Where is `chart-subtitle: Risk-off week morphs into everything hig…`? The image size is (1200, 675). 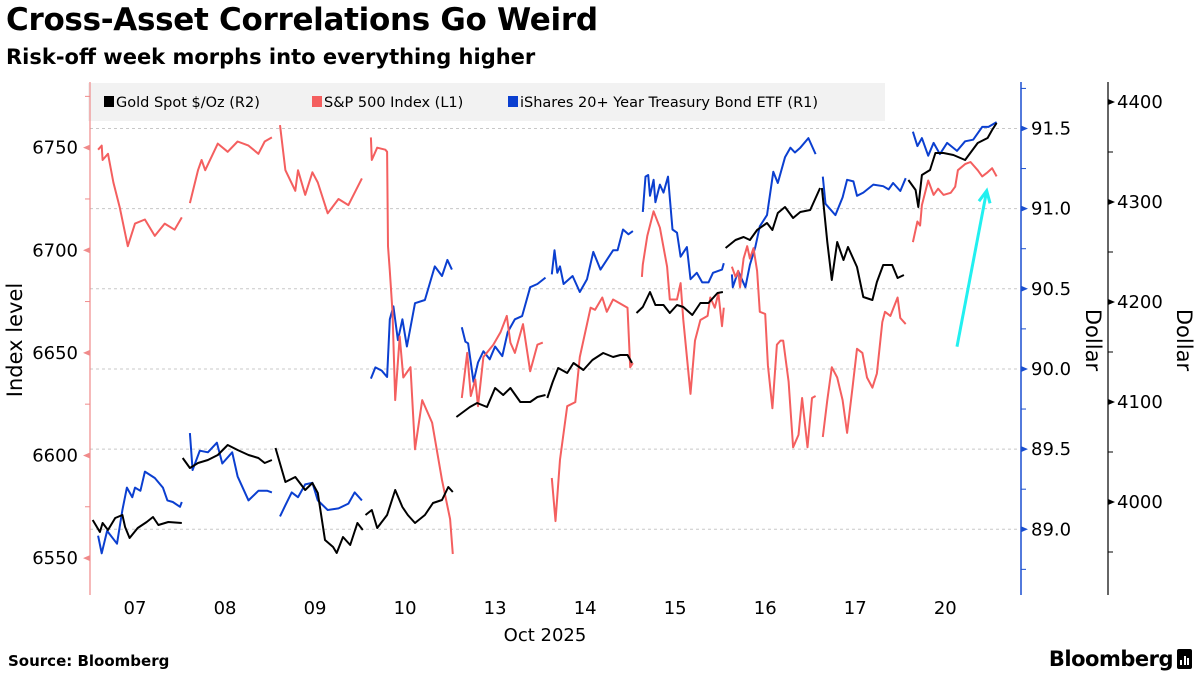
chart-subtitle: Risk-off week morphs into everything hig… is located at coordinates (271, 57).